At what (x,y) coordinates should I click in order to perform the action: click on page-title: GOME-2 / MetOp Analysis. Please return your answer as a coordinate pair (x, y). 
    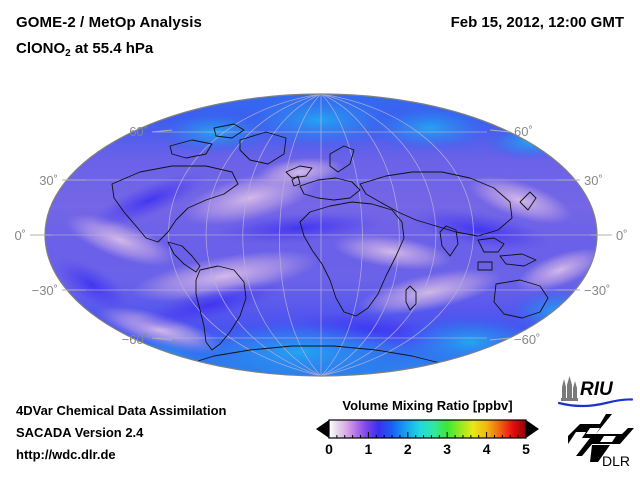
    Looking at the image, I should click on (109, 22).